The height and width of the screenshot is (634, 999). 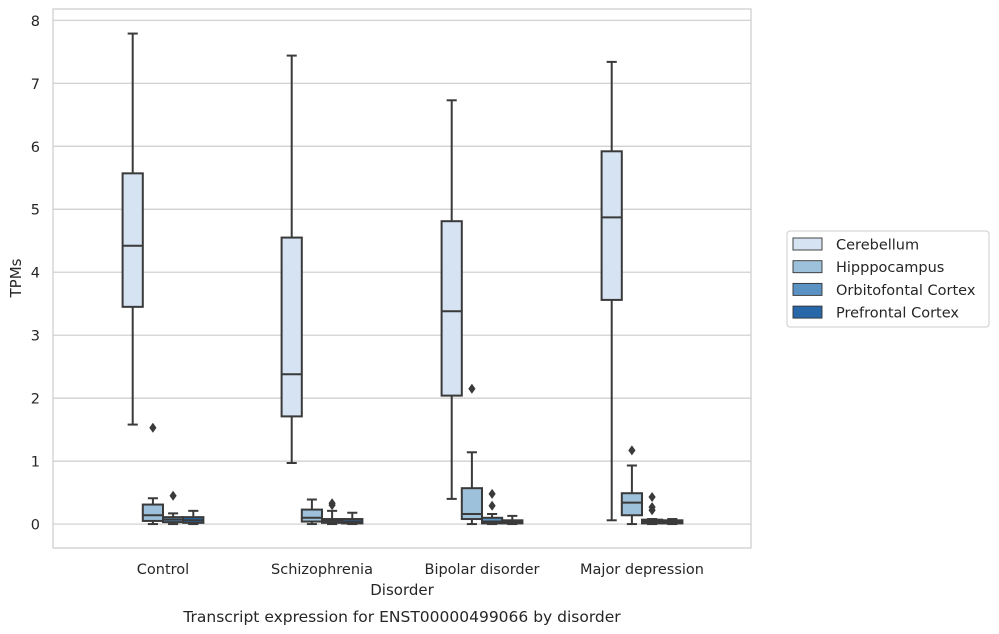 I want to click on y-tick-label: 0, so click(x=35, y=526).